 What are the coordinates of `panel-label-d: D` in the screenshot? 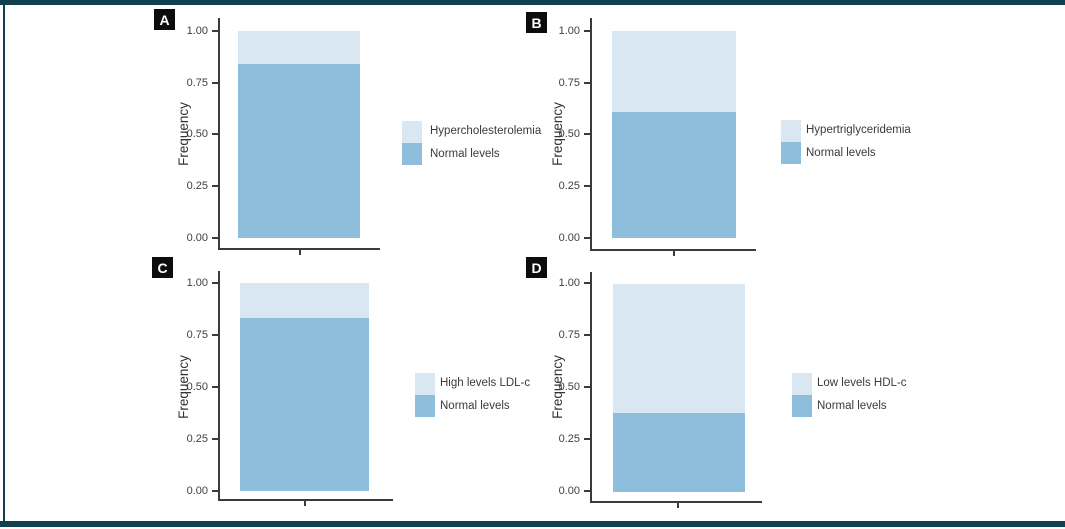 It's located at (536, 267).